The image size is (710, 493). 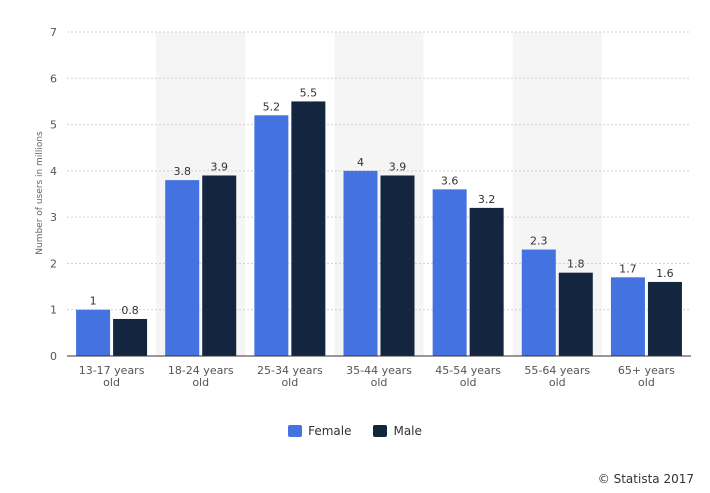 What do you see at coordinates (309, 92) in the screenshot?
I see `data-label: 5.5` at bounding box center [309, 92].